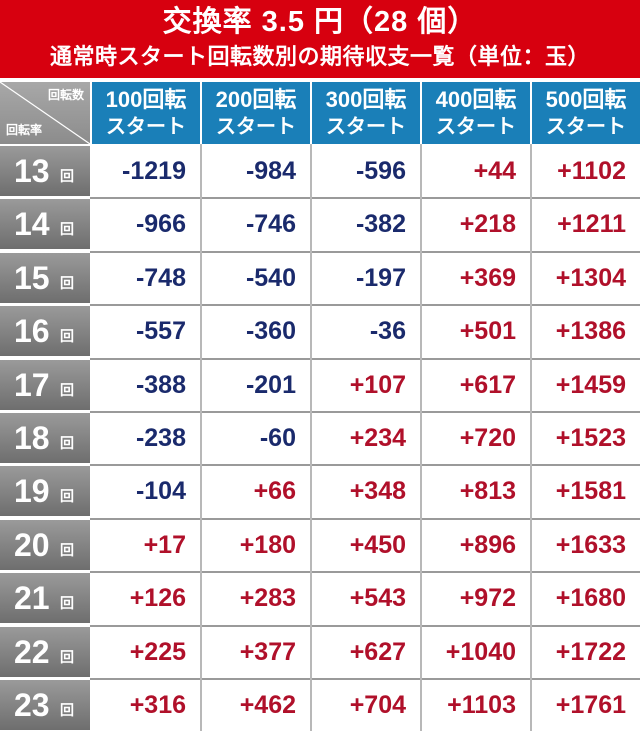 The image size is (640, 731). I want to click on table-cell: +1459, so click(590, 384).